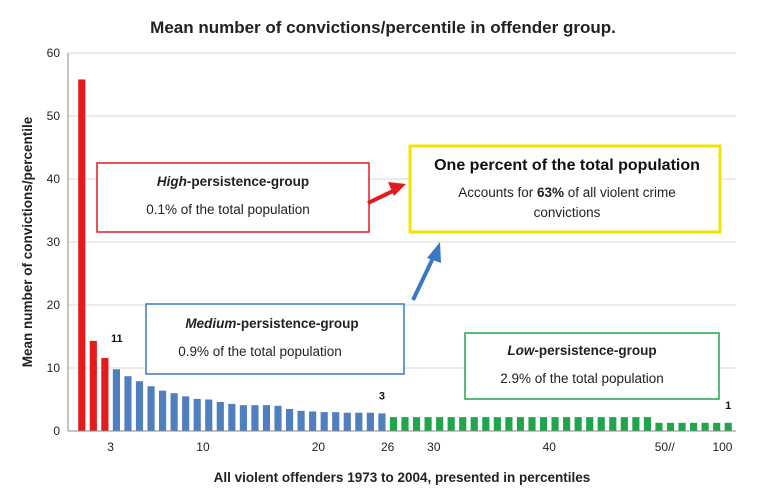  What do you see at coordinates (228, 209) in the screenshot?
I see `high-box-share: 0.1% of the total population` at bounding box center [228, 209].